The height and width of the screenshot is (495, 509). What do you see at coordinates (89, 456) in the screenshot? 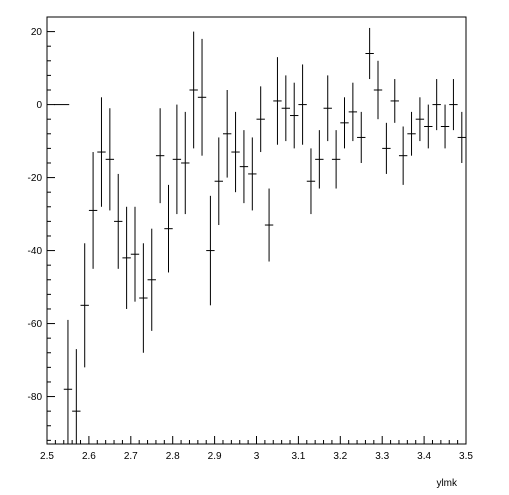
I see `x-tick-label: 2.6` at bounding box center [89, 456].